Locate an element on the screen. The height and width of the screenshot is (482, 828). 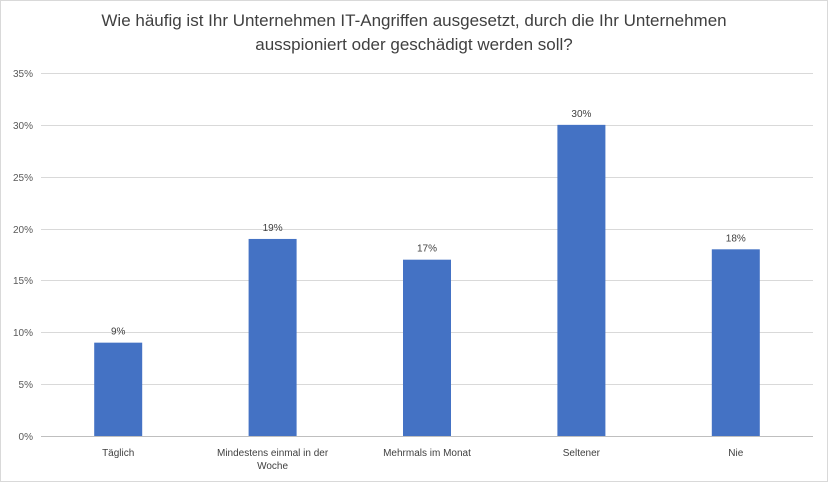
y-tick-label: 5% is located at coordinates (26, 385).